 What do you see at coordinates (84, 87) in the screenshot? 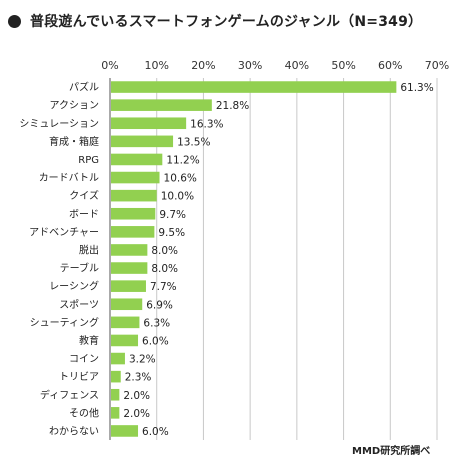
I see `category-label: パズル` at bounding box center [84, 87].